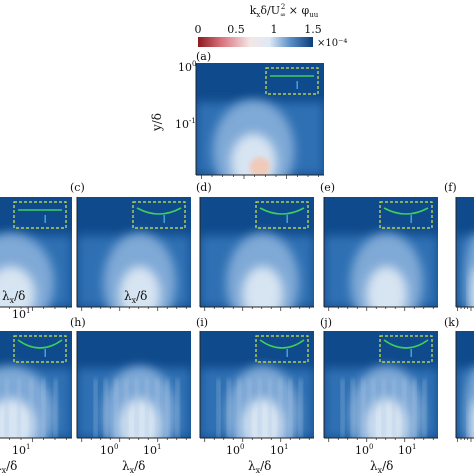 This screenshot has width=474, height=474. I want to click on panel-b, so click(36, 254).